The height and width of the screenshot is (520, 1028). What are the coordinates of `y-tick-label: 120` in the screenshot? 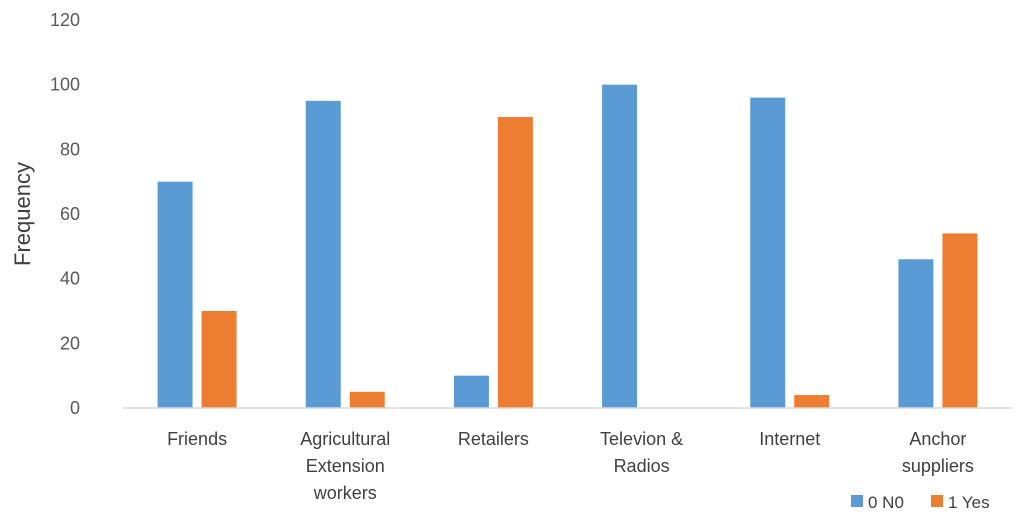 It's located at (65, 20).